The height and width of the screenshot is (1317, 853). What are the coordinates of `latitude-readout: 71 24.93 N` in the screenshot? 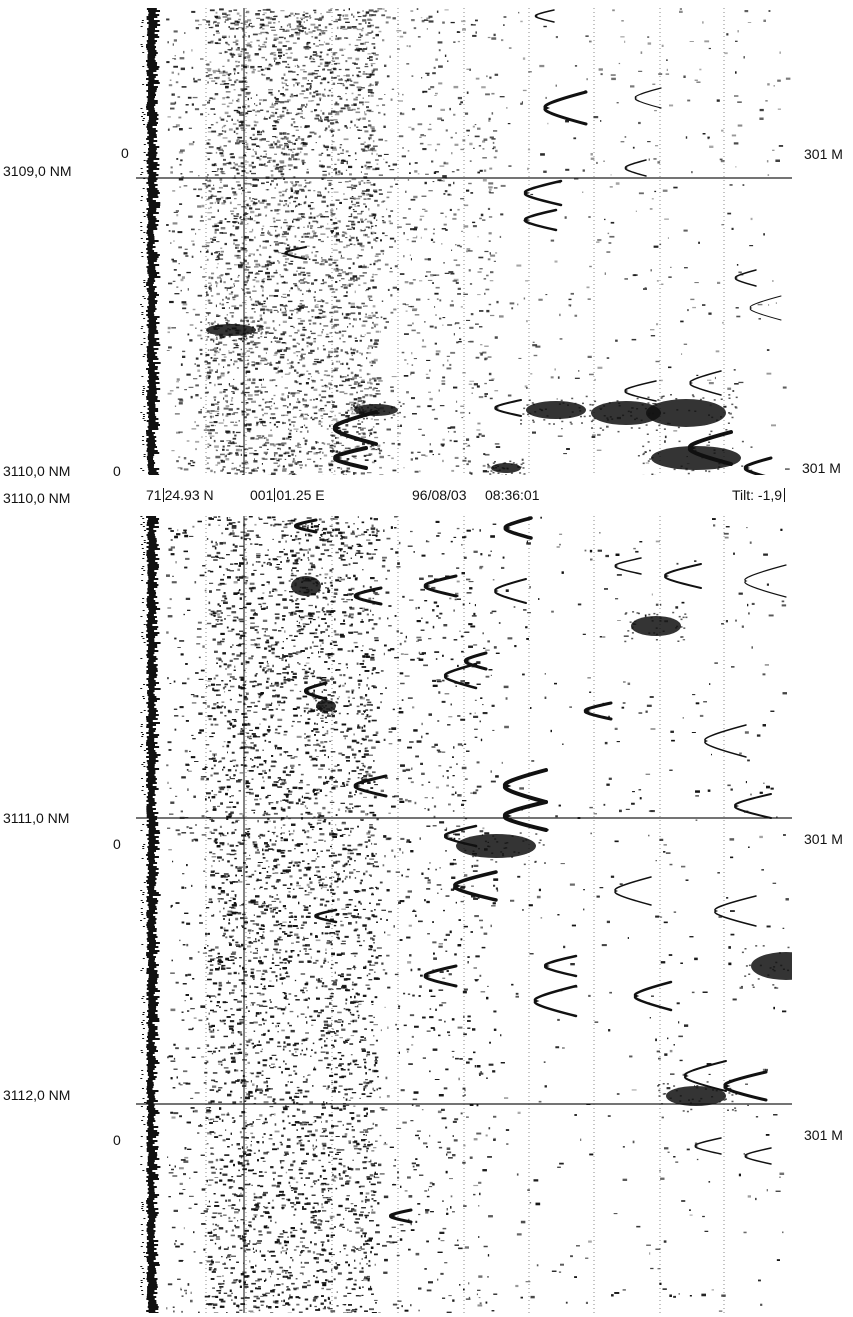 It's located at (180, 495).